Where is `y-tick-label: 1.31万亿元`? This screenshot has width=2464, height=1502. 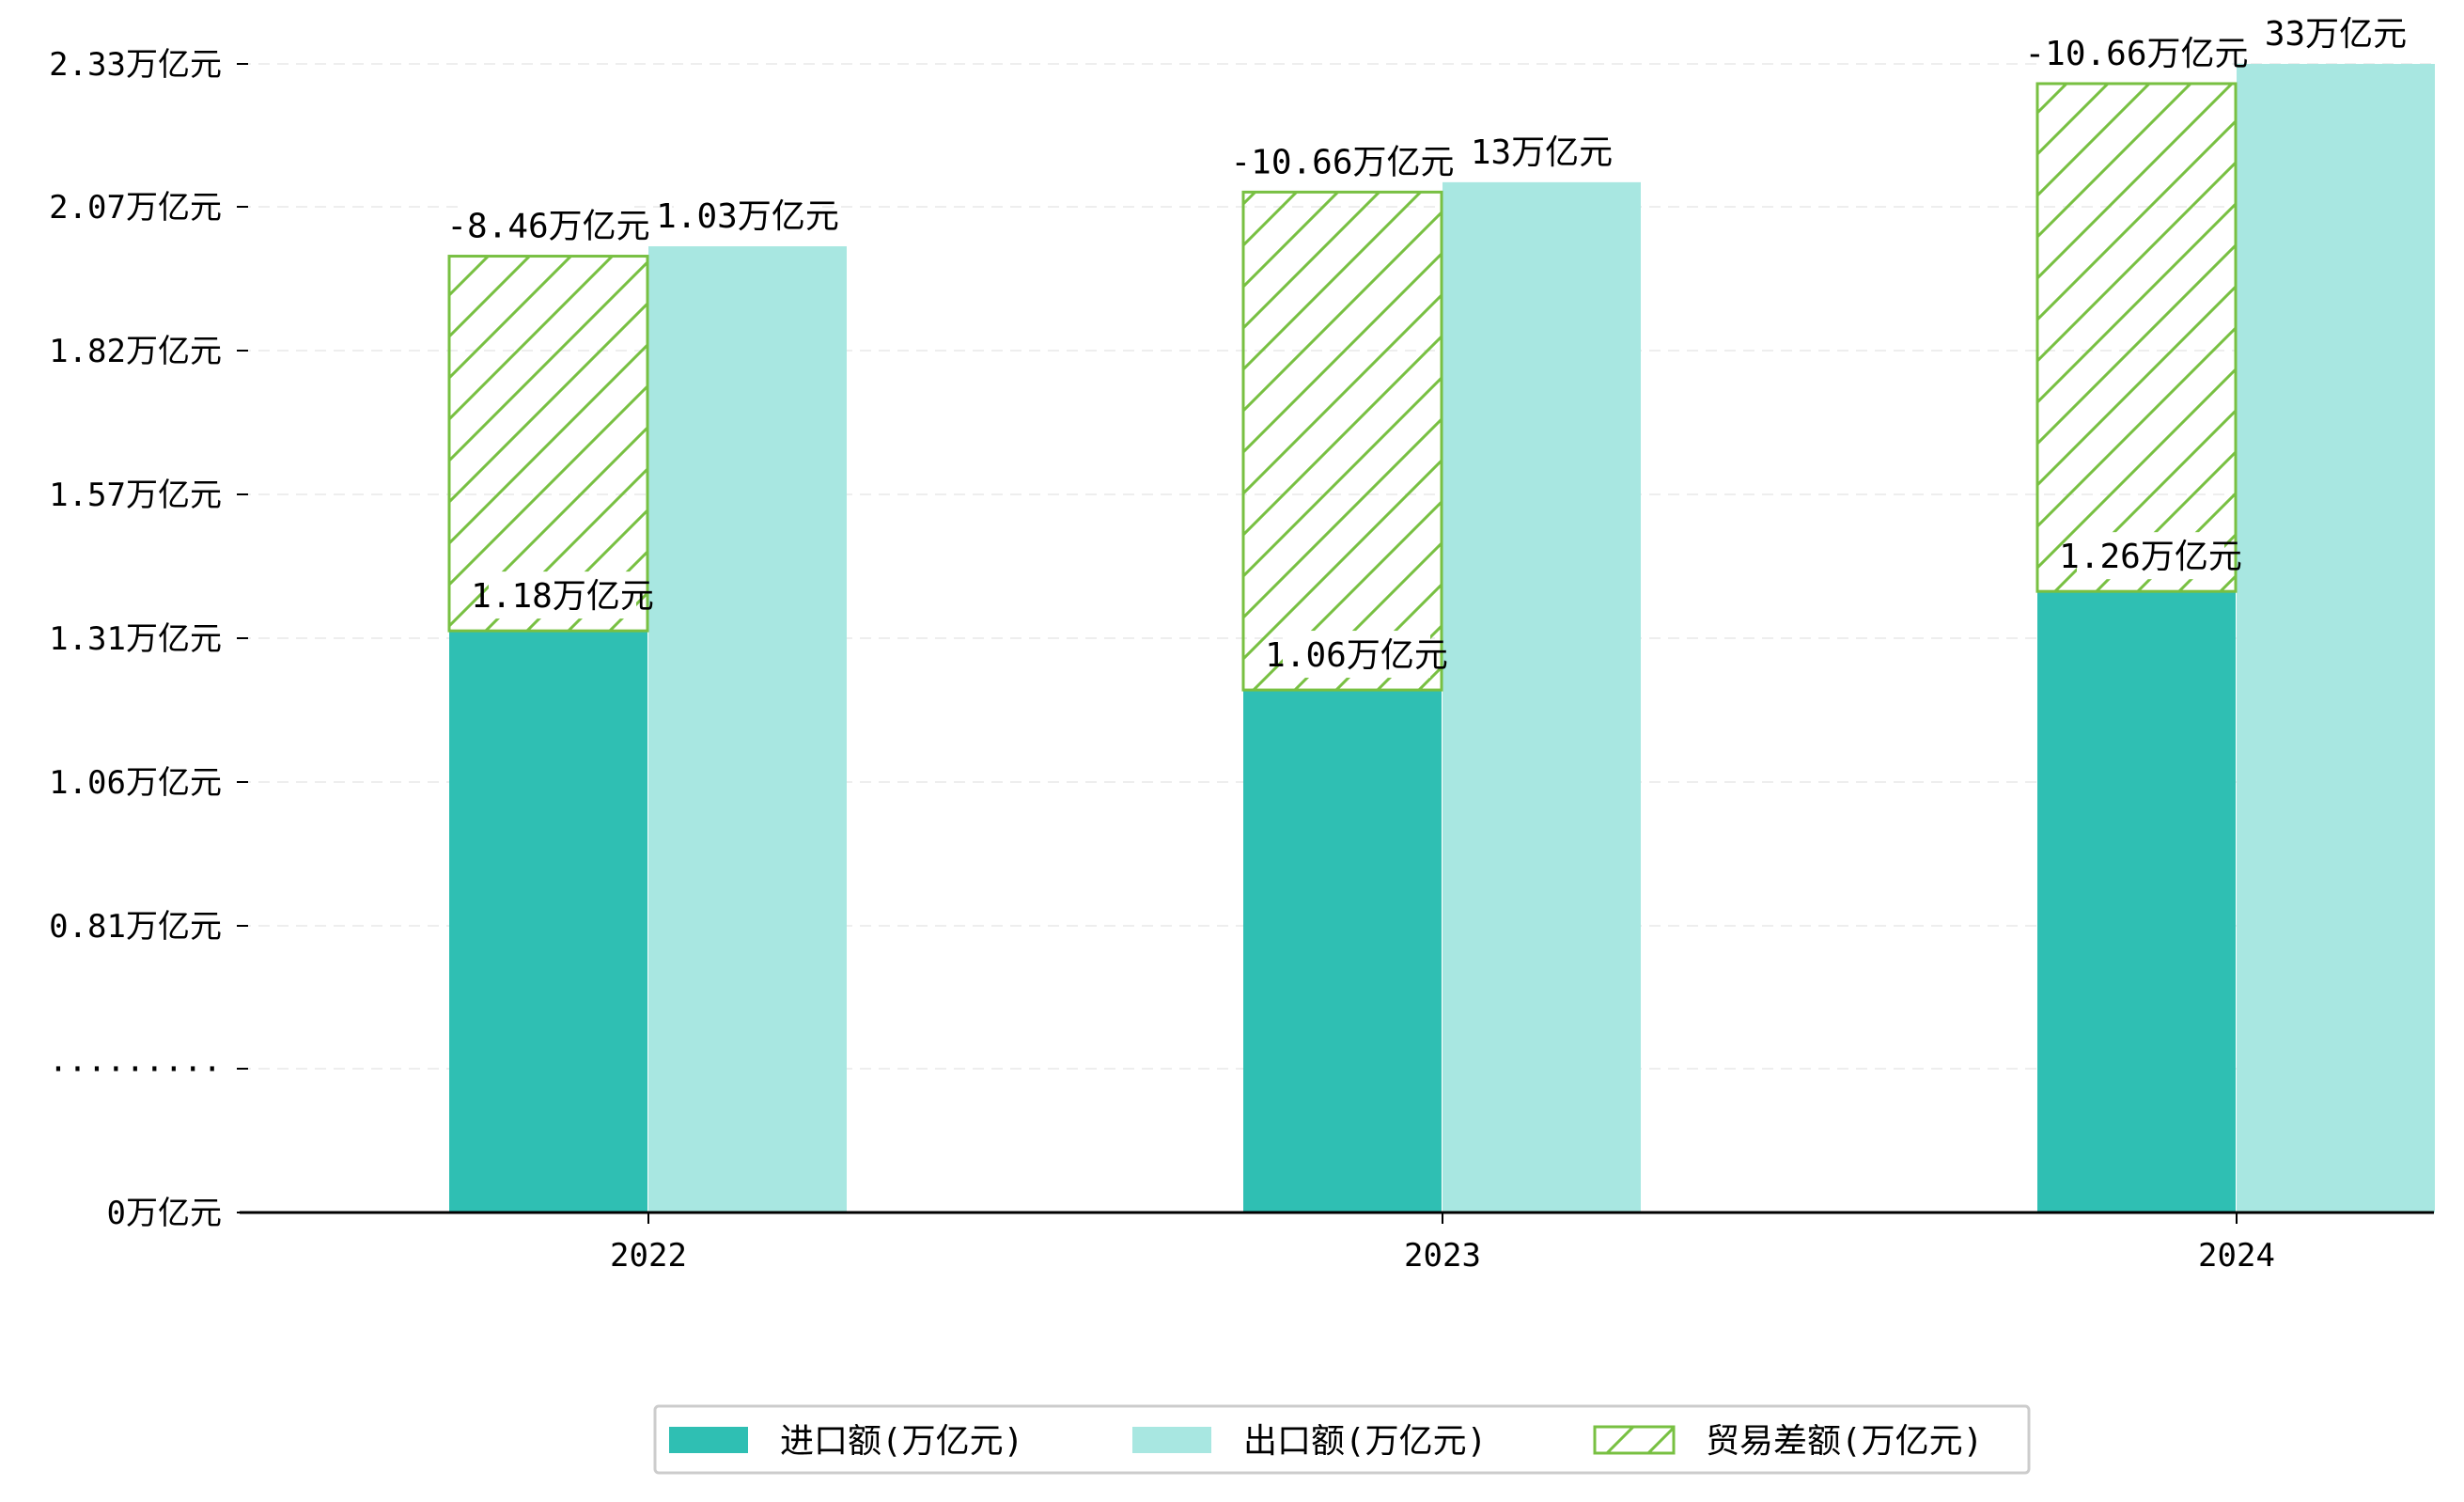
y-tick-label: 1.31万亿元 is located at coordinates (135, 639).